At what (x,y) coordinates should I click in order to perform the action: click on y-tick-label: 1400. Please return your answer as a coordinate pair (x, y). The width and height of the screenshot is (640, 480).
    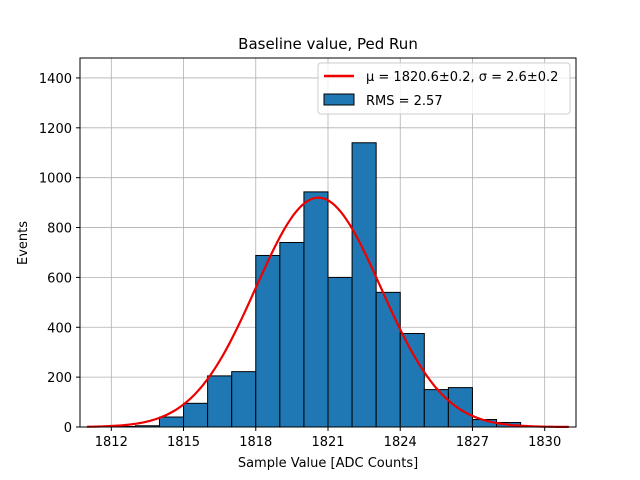
    Looking at the image, I should click on (55, 79).